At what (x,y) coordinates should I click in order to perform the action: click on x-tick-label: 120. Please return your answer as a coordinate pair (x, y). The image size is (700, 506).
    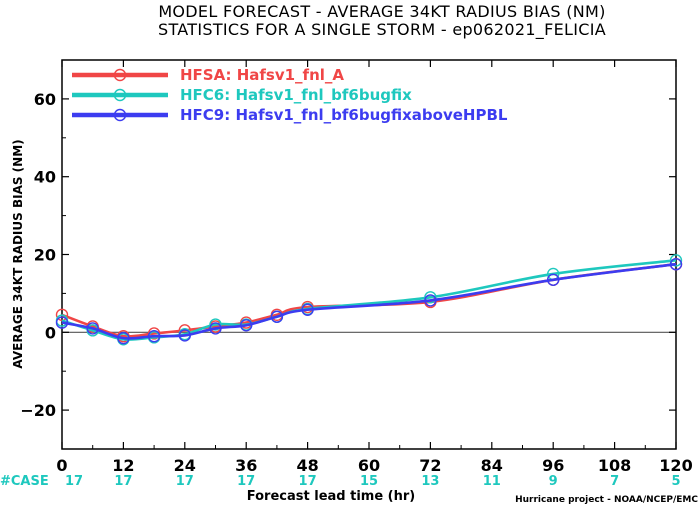
    Looking at the image, I should click on (675, 465).